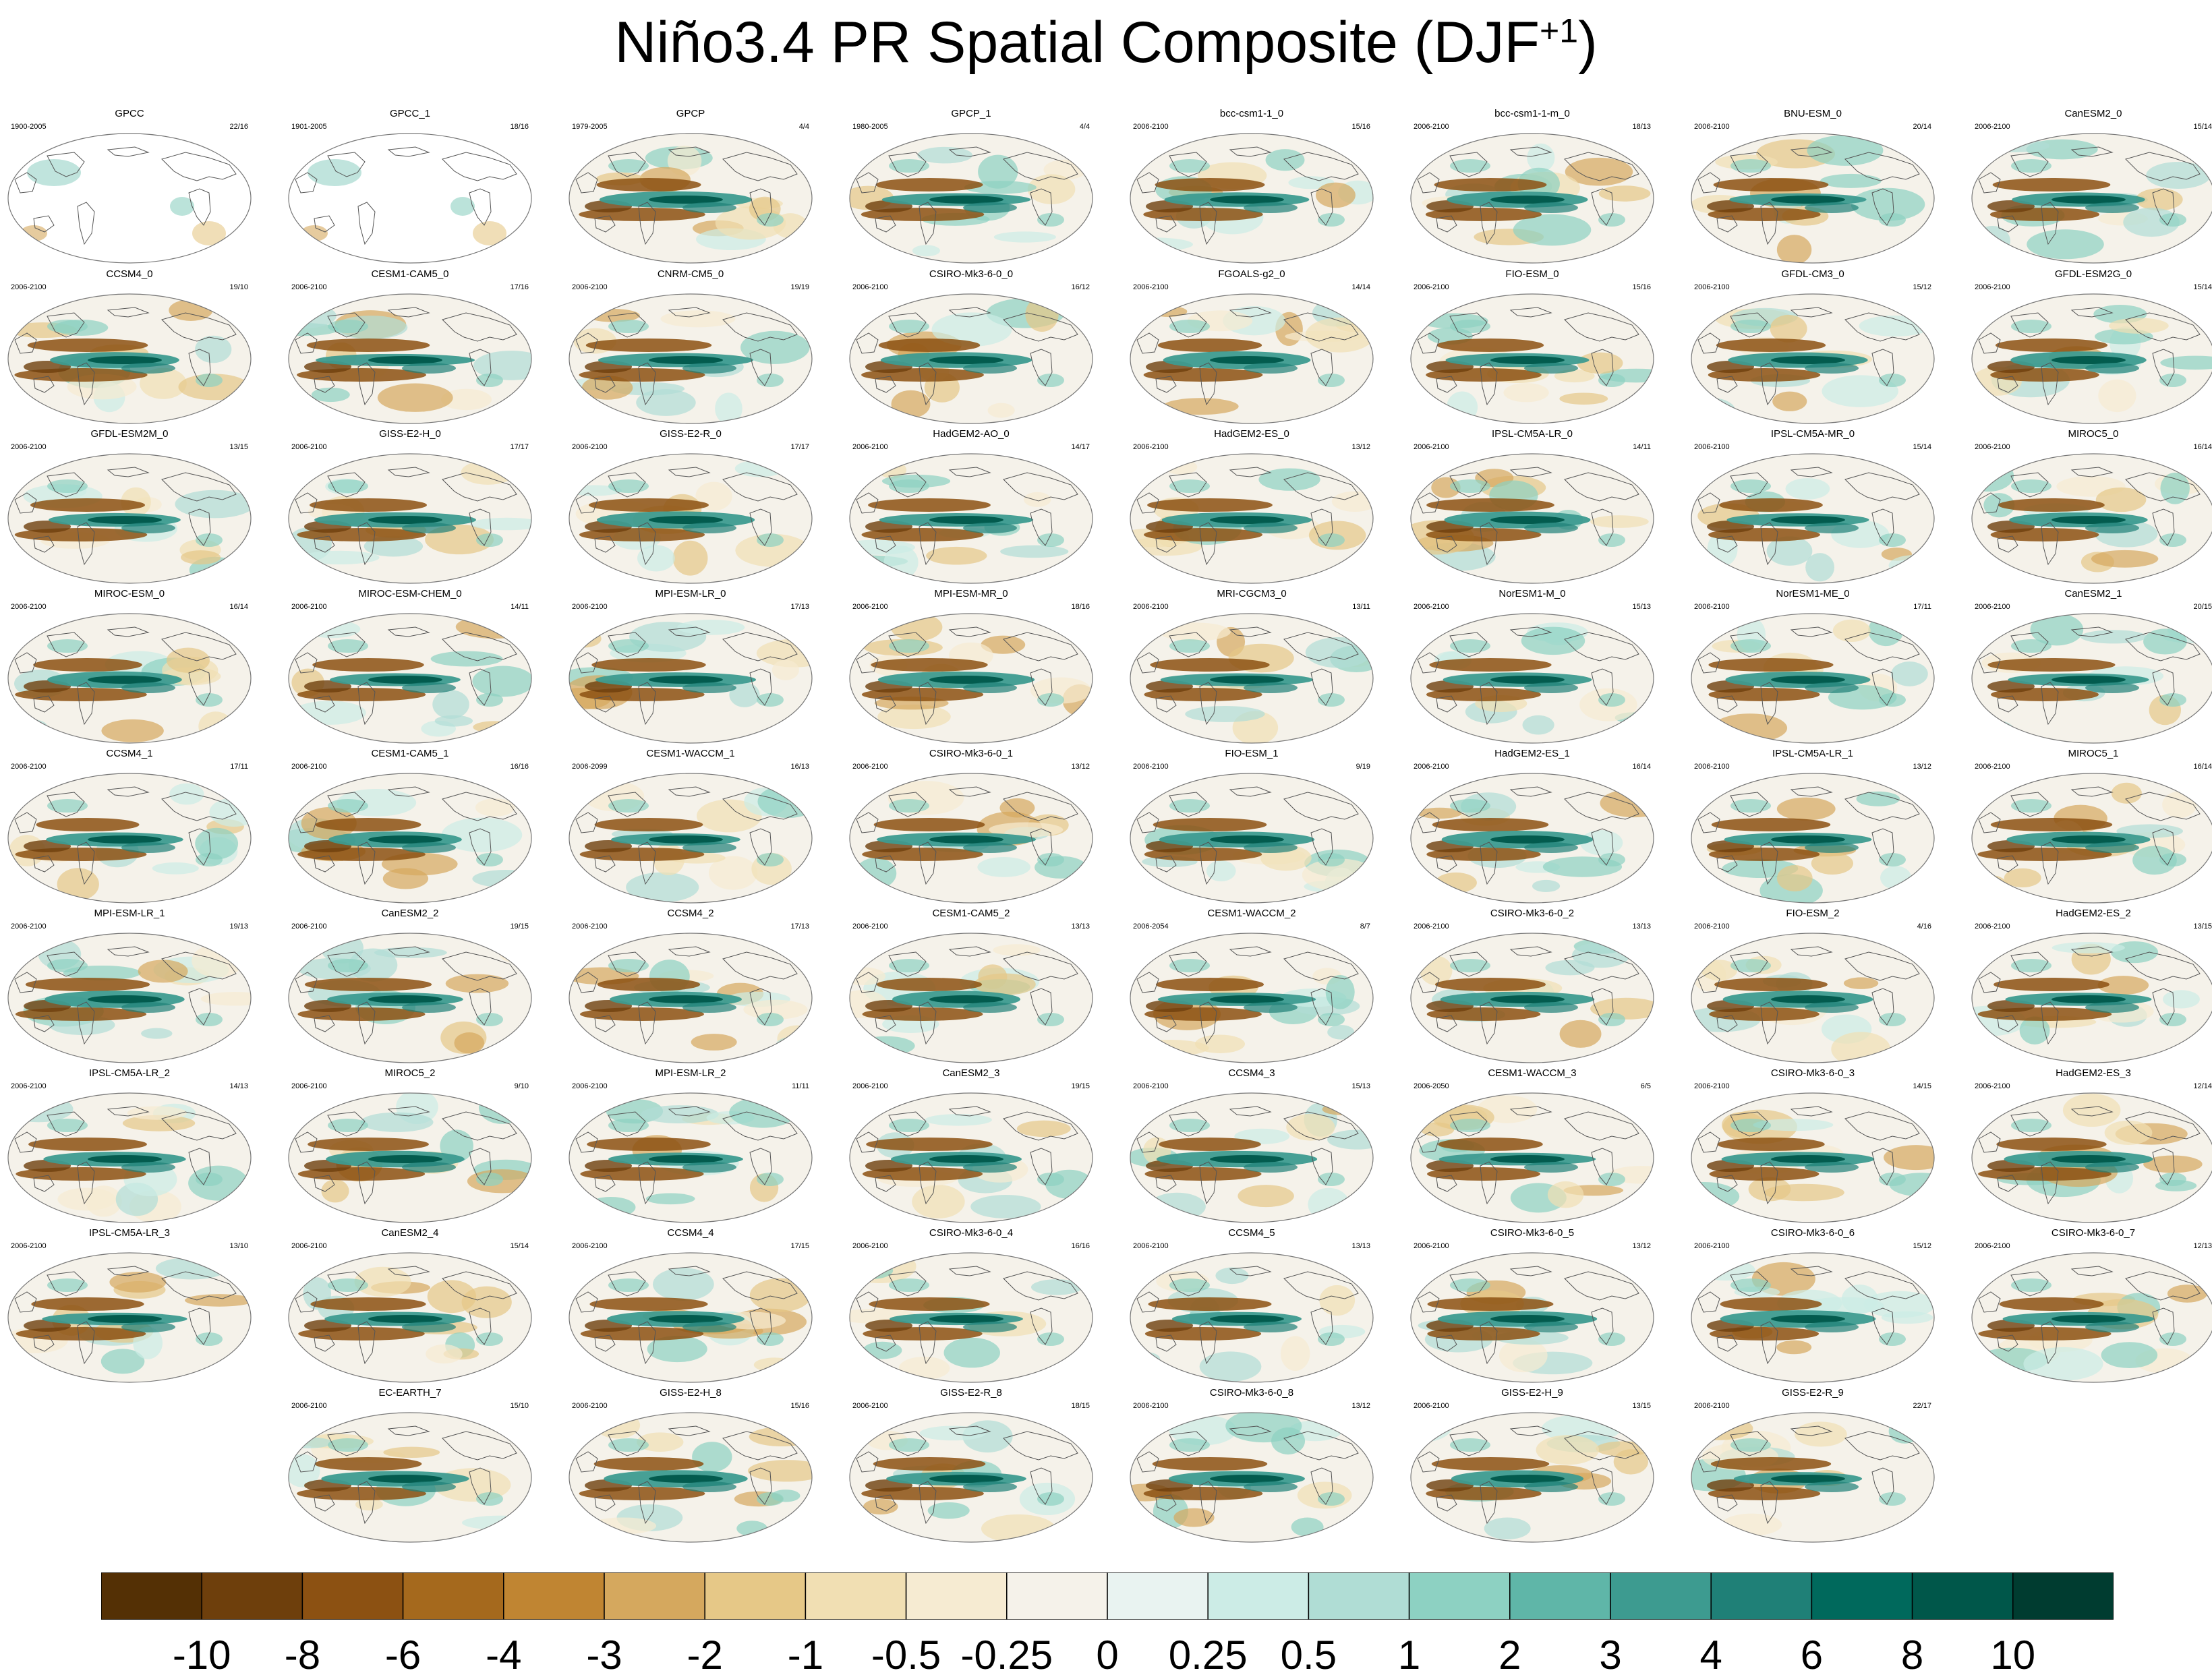  I want to click on map-panel: CESM1-WACCM_2 2006-2054 8/7, so click(1251, 987).